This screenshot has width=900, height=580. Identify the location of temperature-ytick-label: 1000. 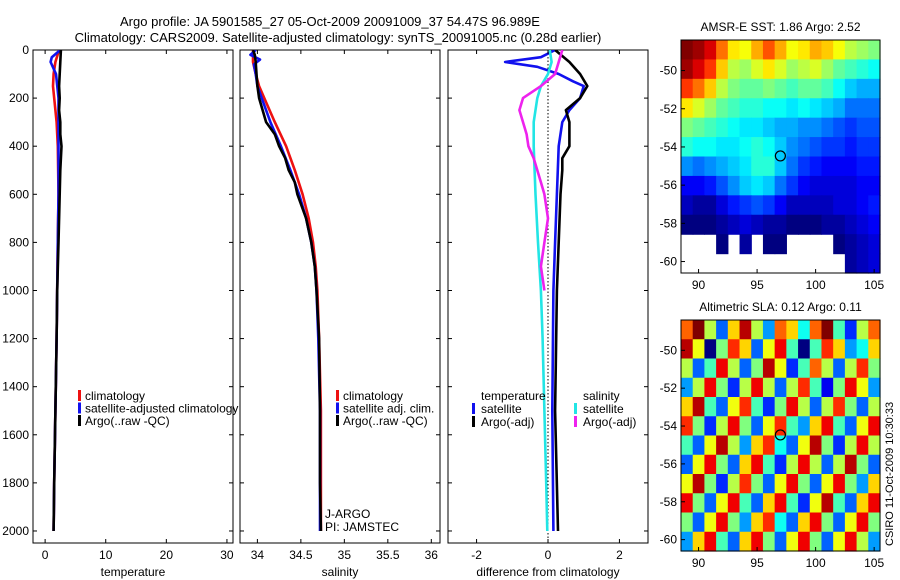
(15, 290).